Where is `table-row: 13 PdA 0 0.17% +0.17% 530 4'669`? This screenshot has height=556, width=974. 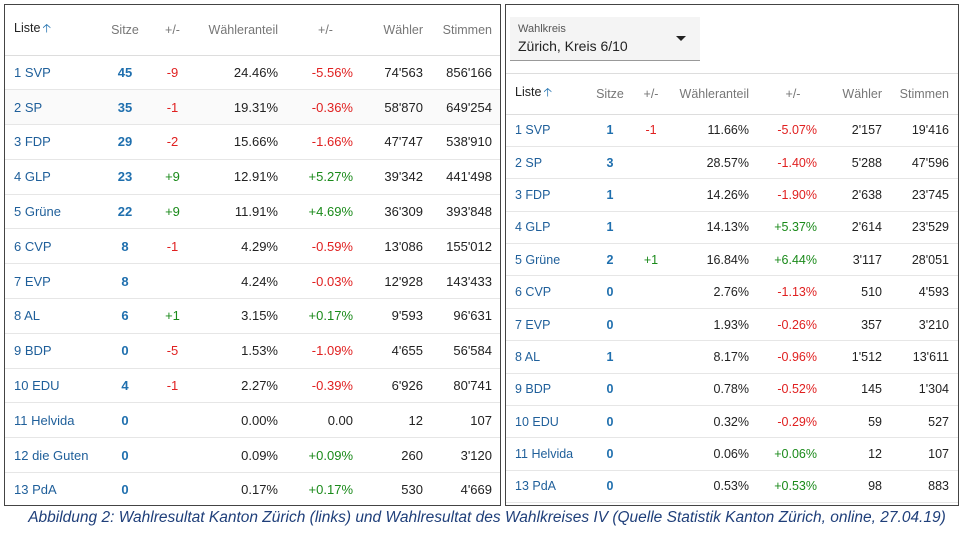
table-row: 13 PdA 0 0.17% +0.17% 530 4'669 is located at coordinates (252, 488).